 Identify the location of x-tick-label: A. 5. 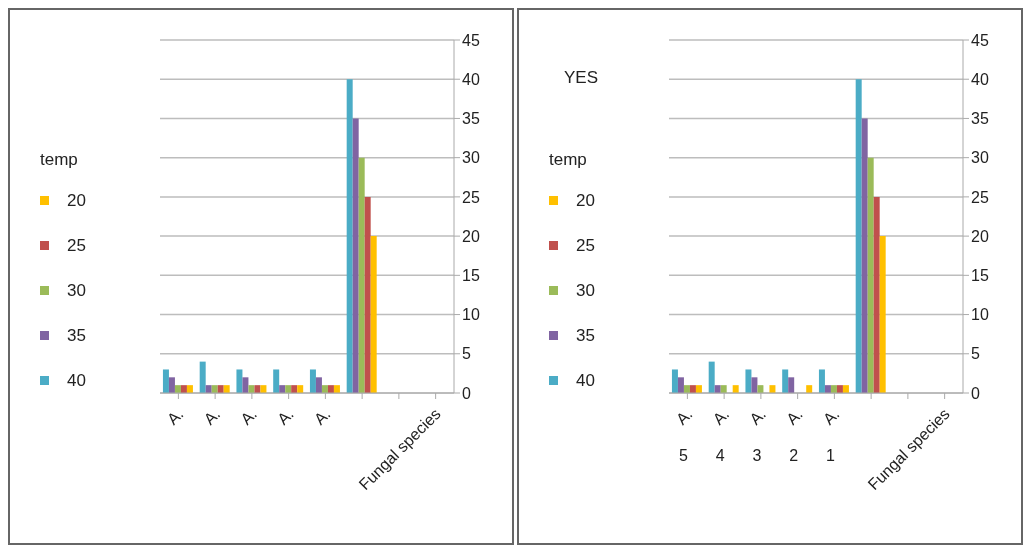
(684, 434).